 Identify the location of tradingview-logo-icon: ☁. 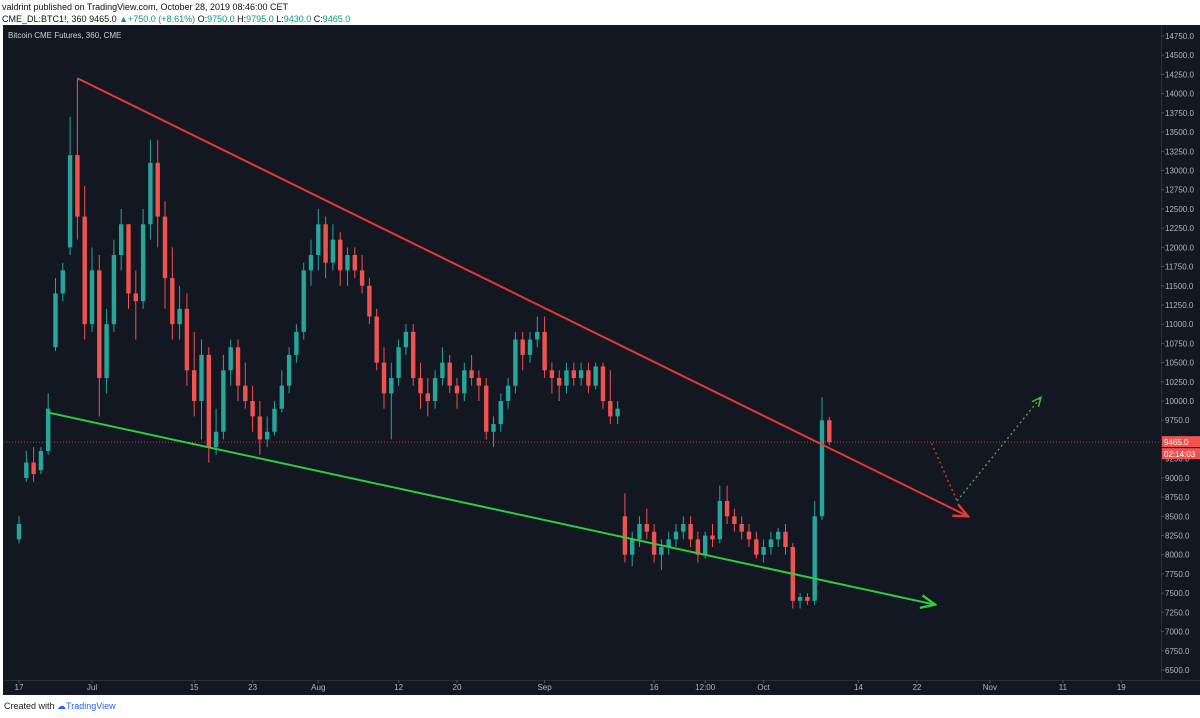
(62, 706).